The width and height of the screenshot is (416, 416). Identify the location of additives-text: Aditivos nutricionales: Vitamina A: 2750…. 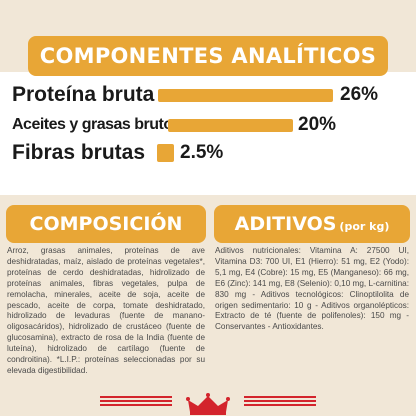
(312, 289).